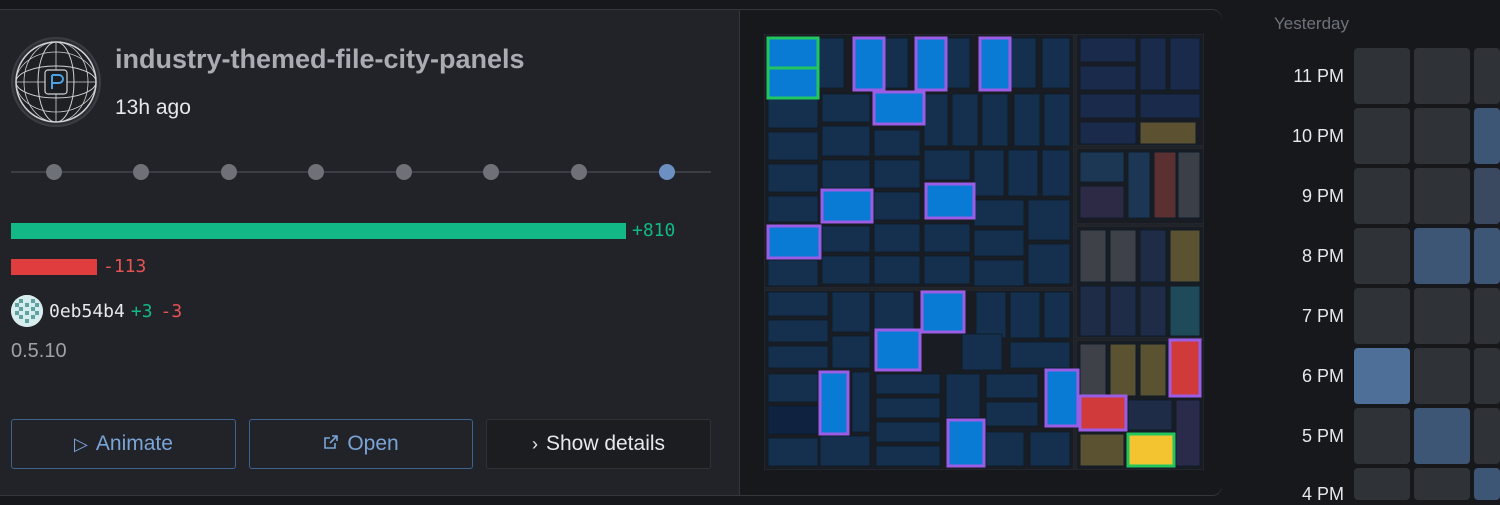  Describe the element at coordinates (54, 267) in the screenshot. I see `deletions-bar` at that location.